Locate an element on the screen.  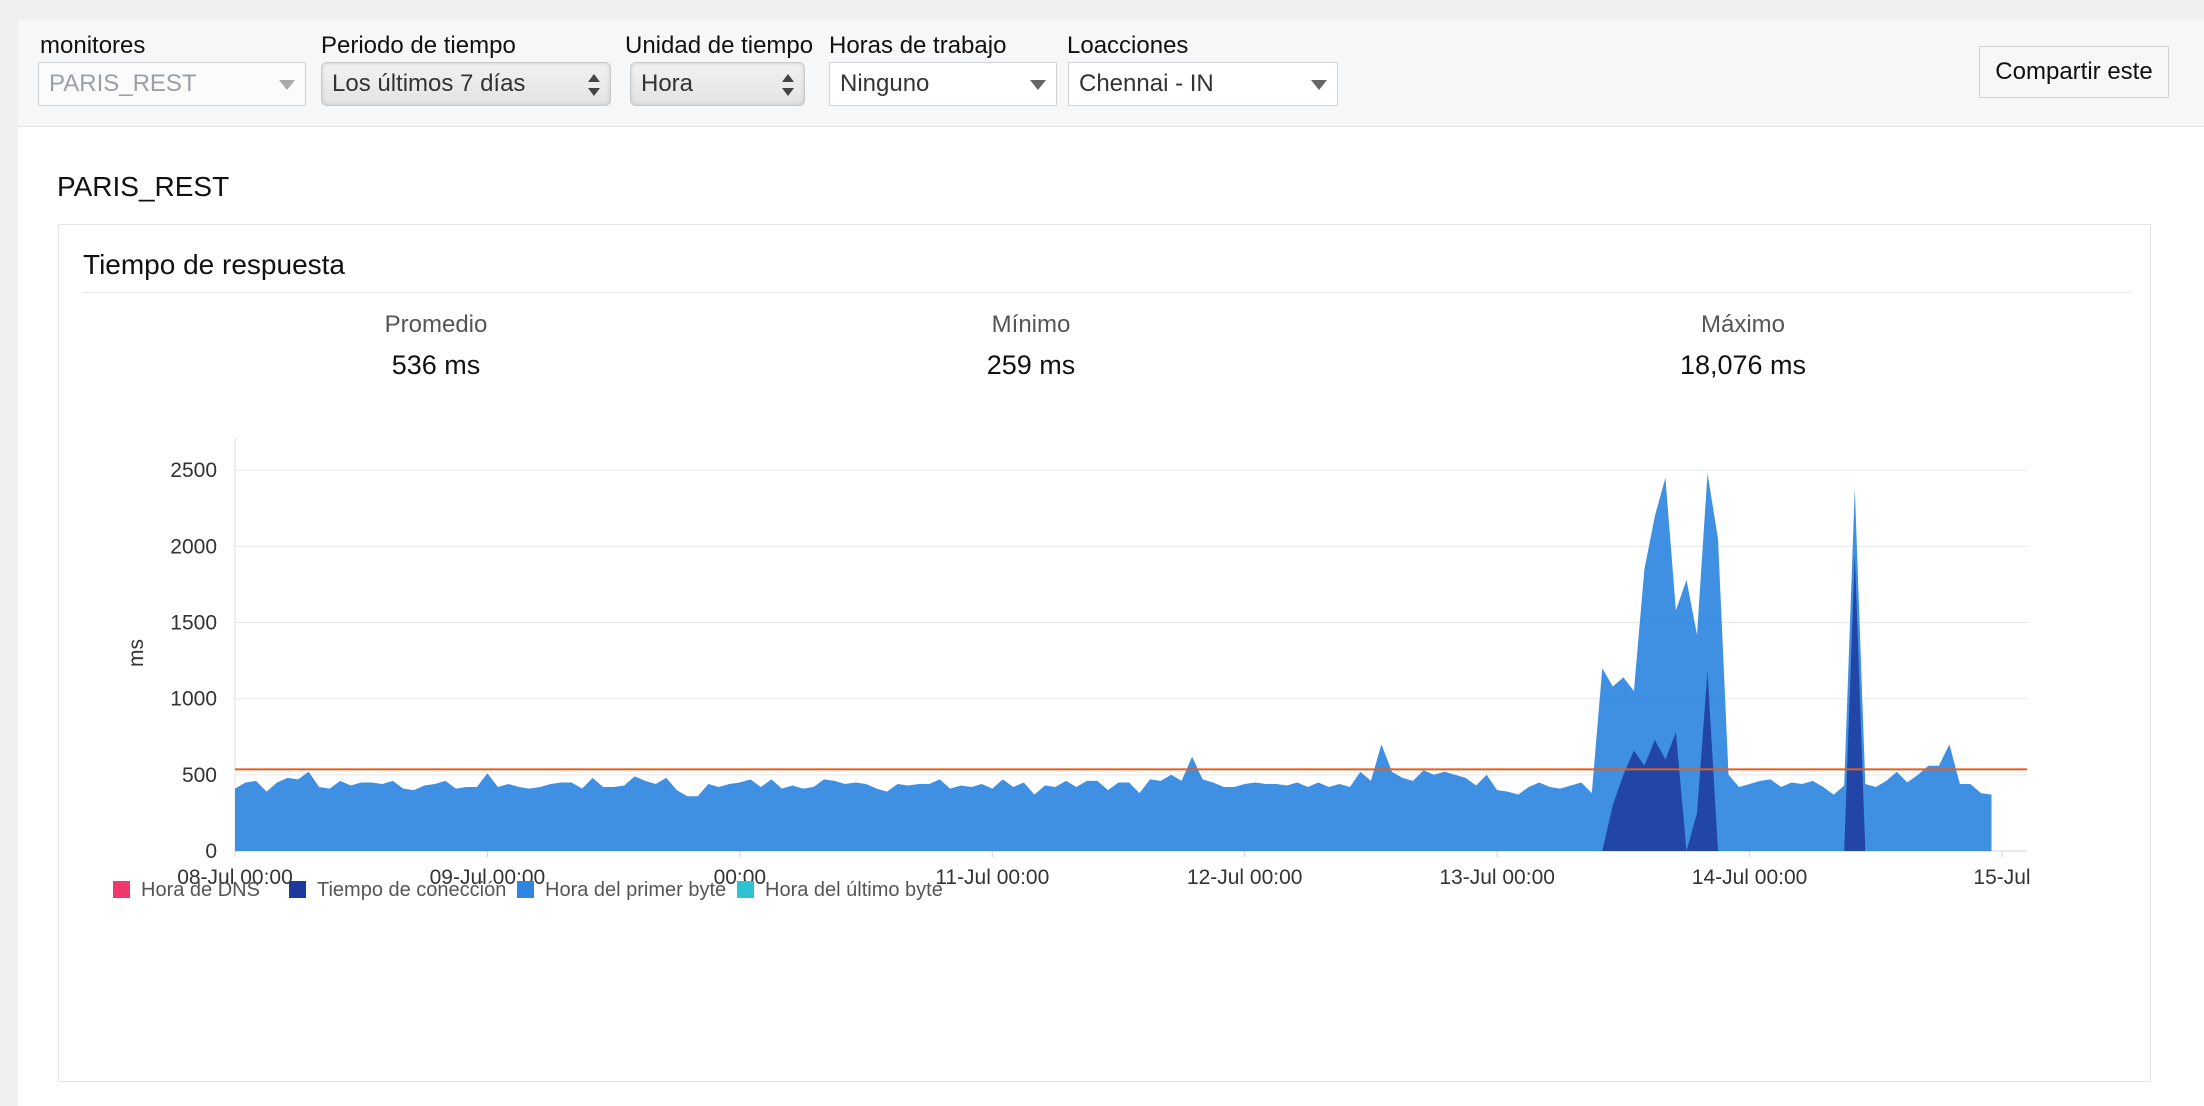
locations-select: Chennai - IN is located at coordinates (1203, 84).